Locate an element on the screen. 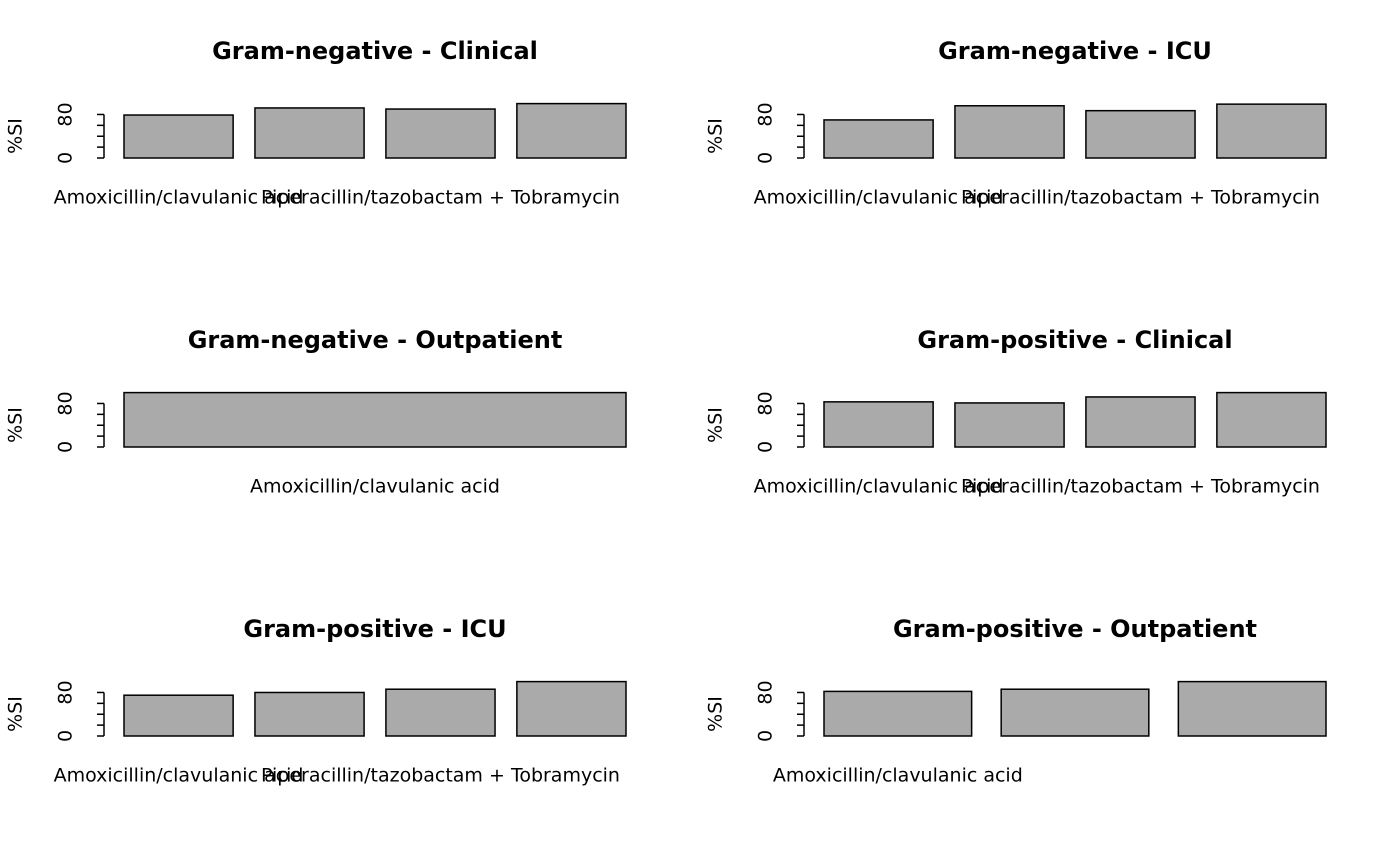 The width and height of the screenshot is (1400, 866). chart-title: Gram-negative - ICU is located at coordinates (1075, 51).